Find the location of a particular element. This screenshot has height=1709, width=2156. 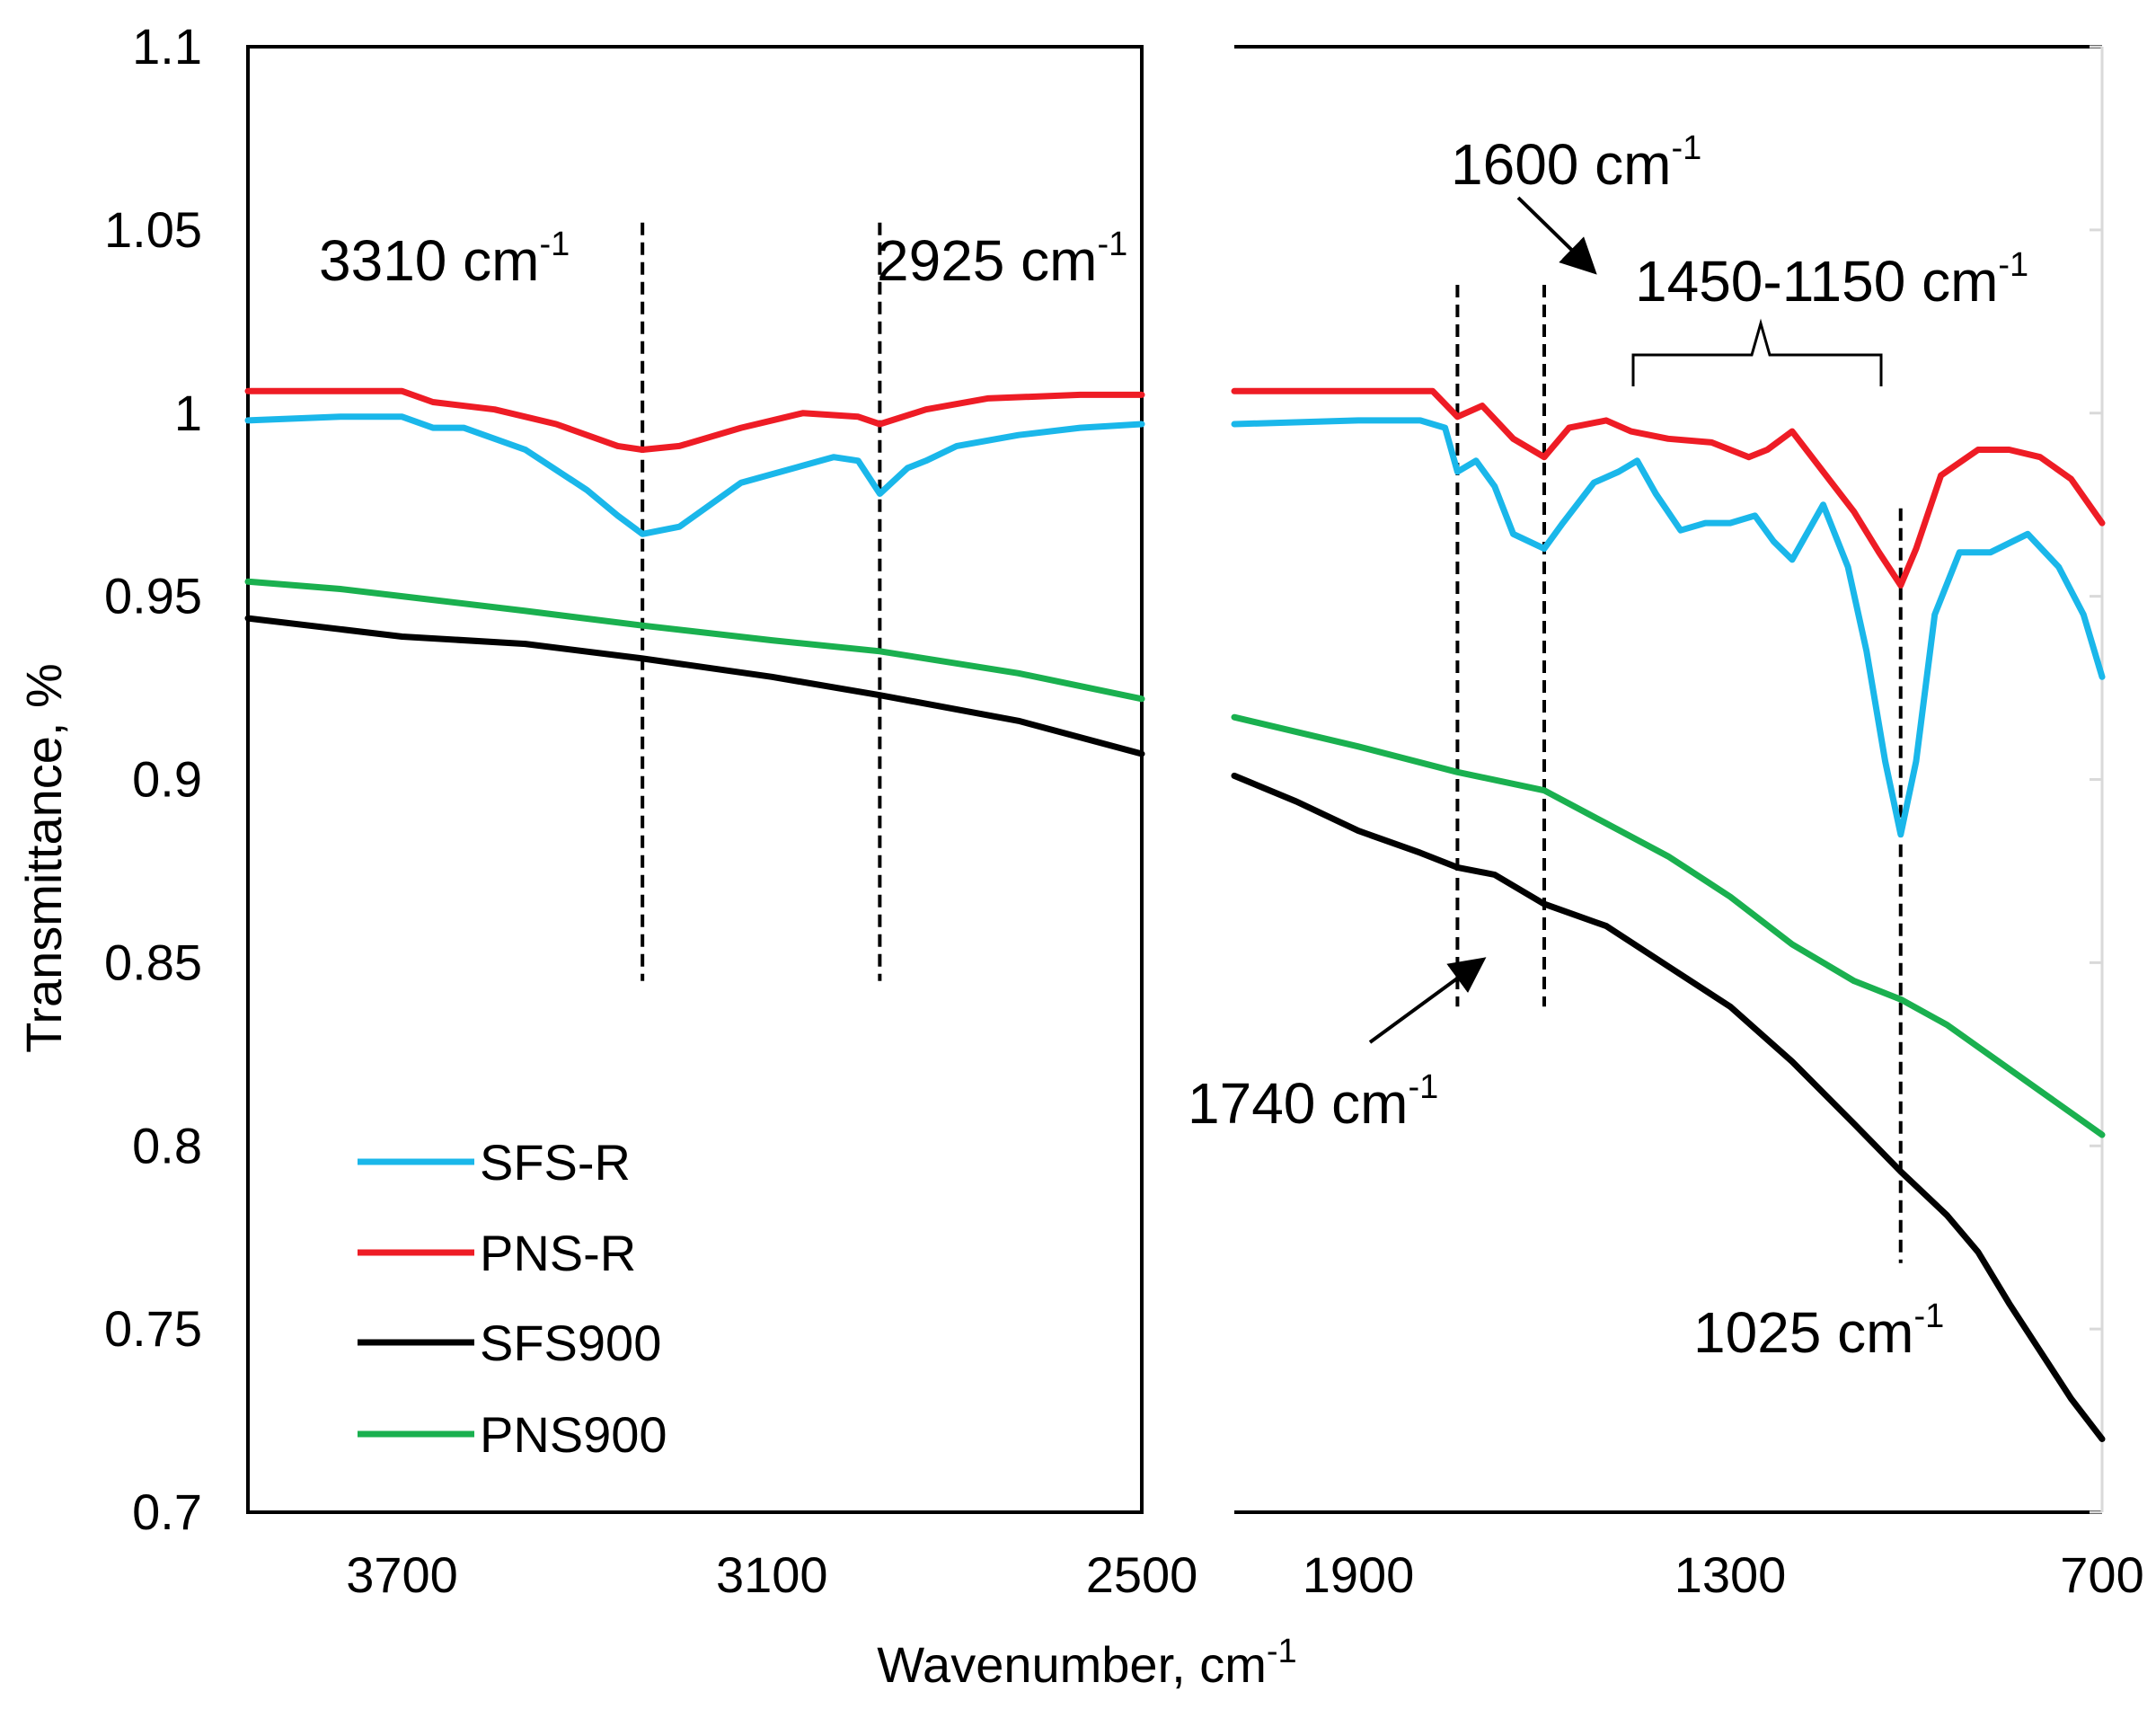

series-line-pns-r-right is located at coordinates (1668, 488).